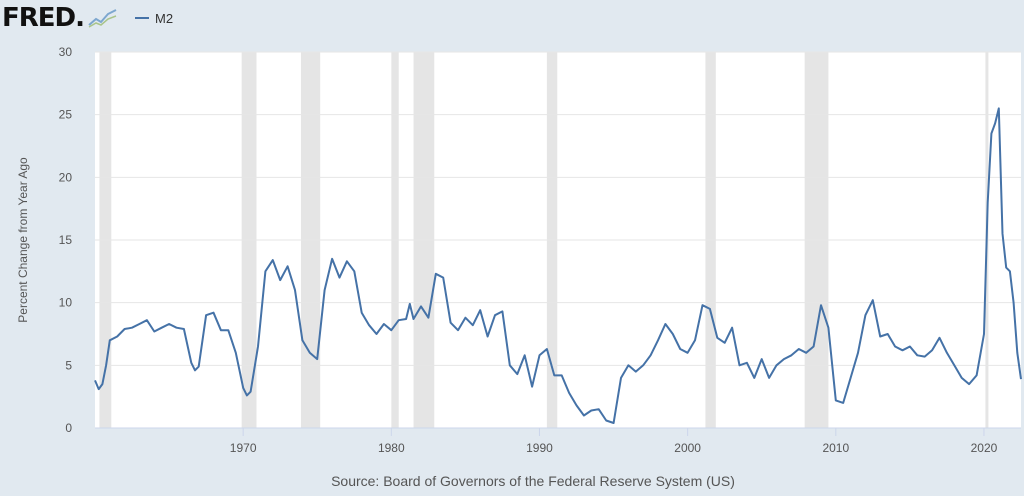 Image resolution: width=1024 pixels, height=496 pixels. I want to click on y-axis-ticks: 0 5 10 15 20 25 30, so click(66, 240).